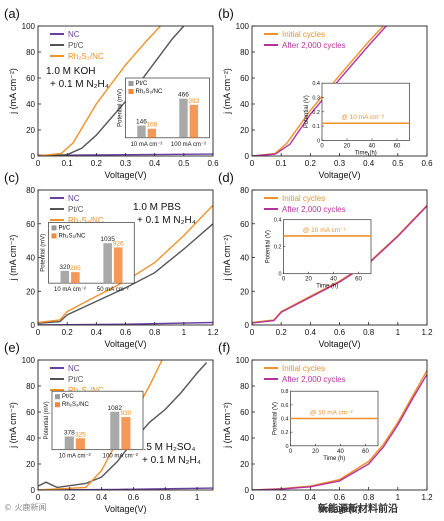  I want to click on x-tick-label: 1.2, so click(427, 497).